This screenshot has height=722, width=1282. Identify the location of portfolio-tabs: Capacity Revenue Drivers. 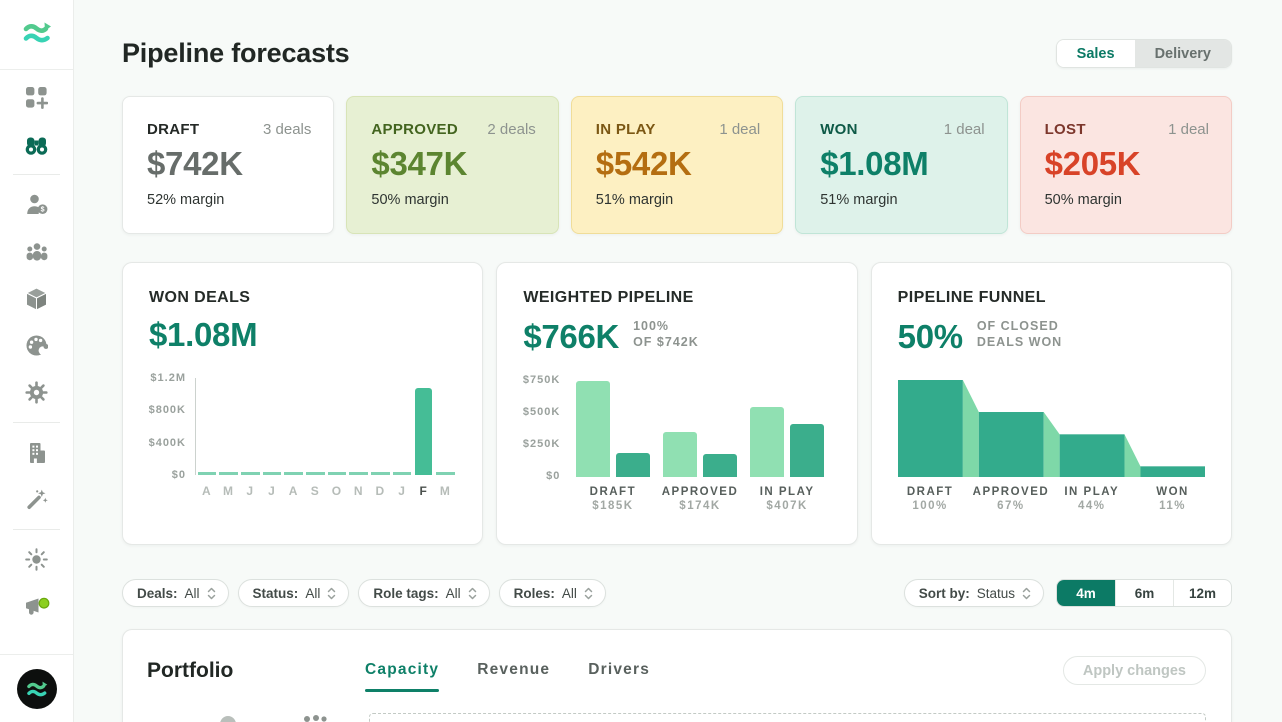
(508, 676).